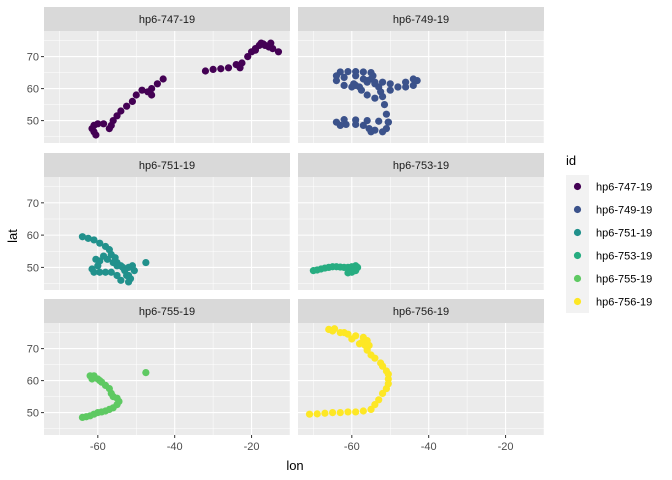 The width and height of the screenshot is (672, 480). Describe the element at coordinates (167, 166) in the screenshot. I see `facet-strip-label: hp6-751-19` at that location.